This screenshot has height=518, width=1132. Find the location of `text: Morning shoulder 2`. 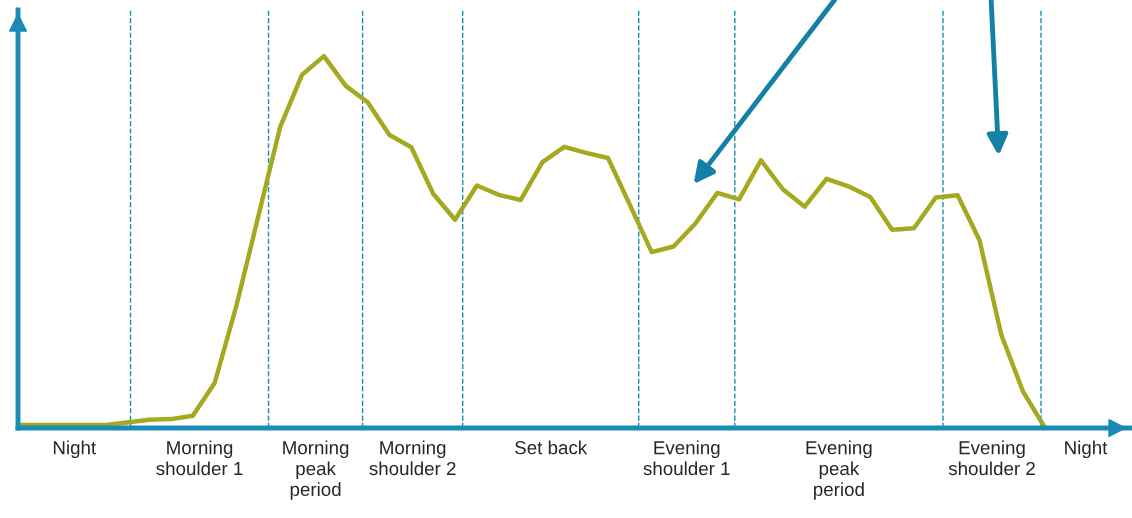

text: Morning shoulder 2 is located at coordinates (412, 458).